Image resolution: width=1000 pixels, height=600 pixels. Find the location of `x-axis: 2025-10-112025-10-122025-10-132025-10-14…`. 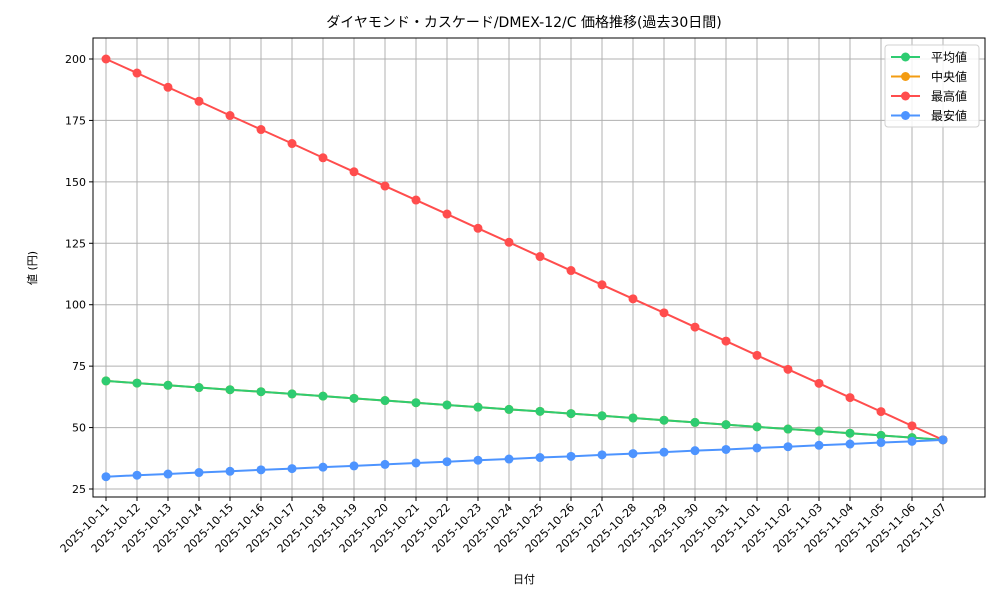

x-axis: 2025-10-112025-10-122025-10-132025-10-14… is located at coordinates (503, 526).